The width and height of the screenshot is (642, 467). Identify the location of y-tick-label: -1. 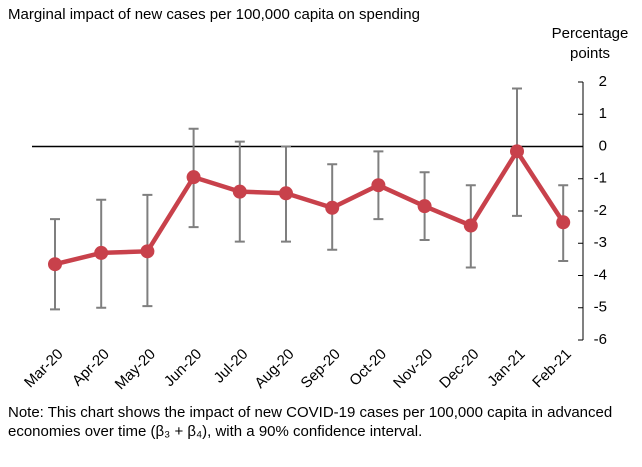
(600, 178).